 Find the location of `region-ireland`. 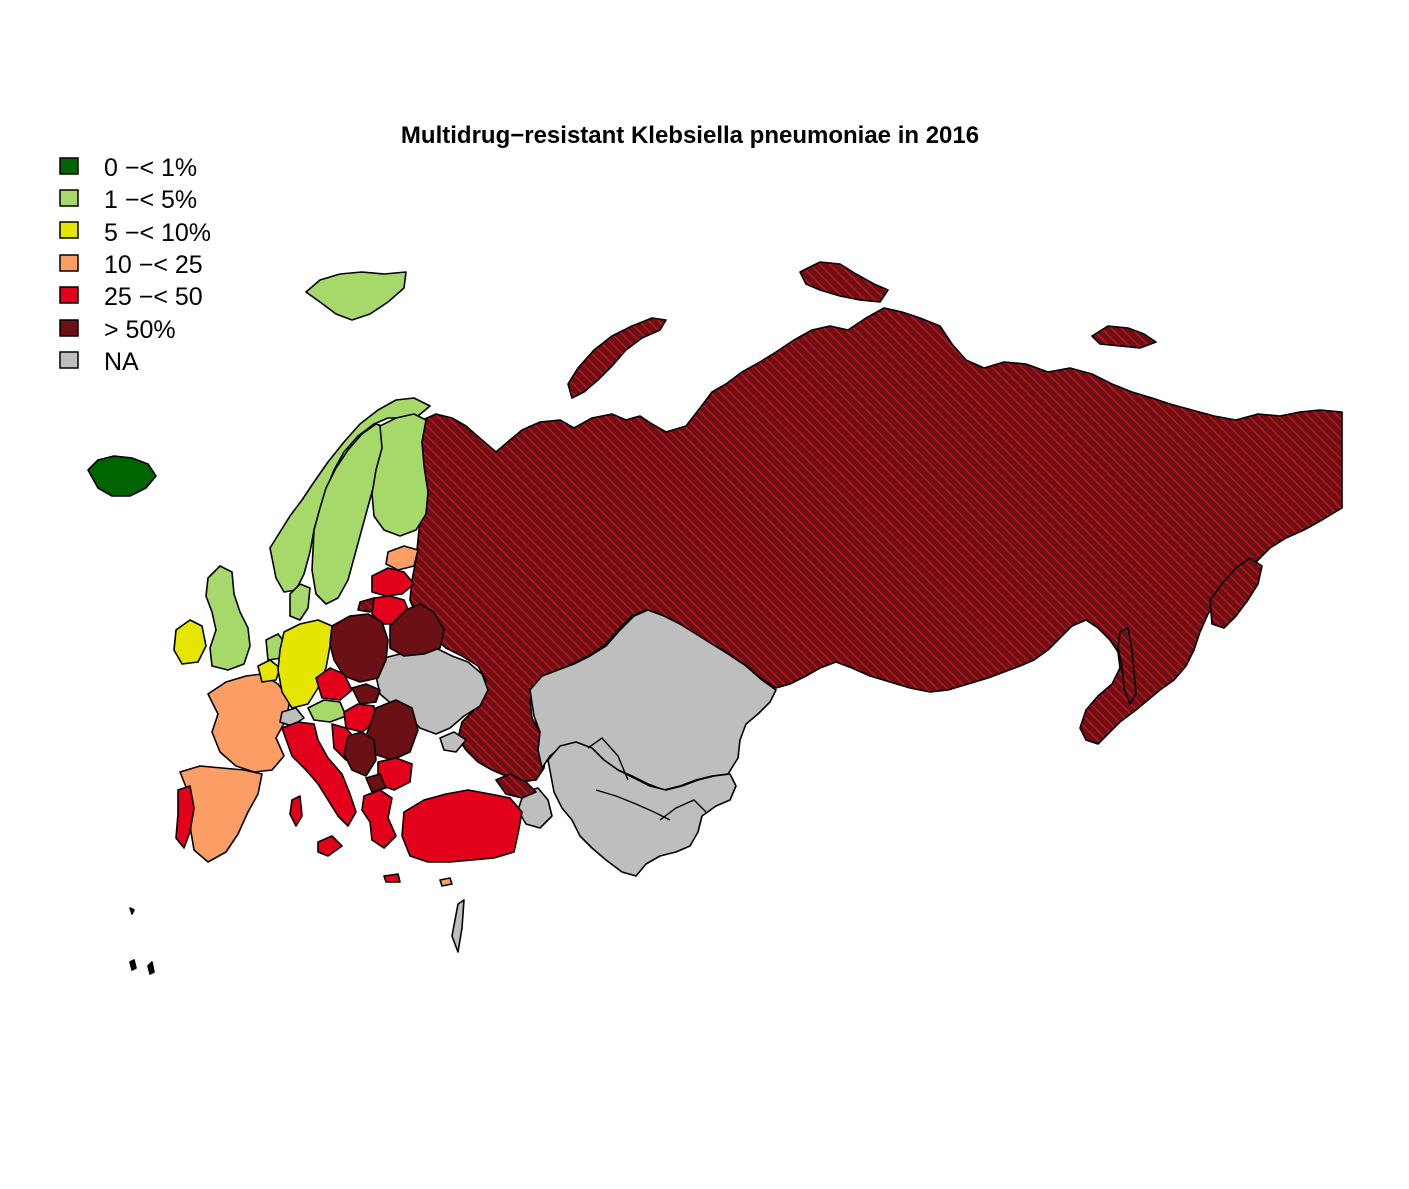

region-ireland is located at coordinates (190, 642).